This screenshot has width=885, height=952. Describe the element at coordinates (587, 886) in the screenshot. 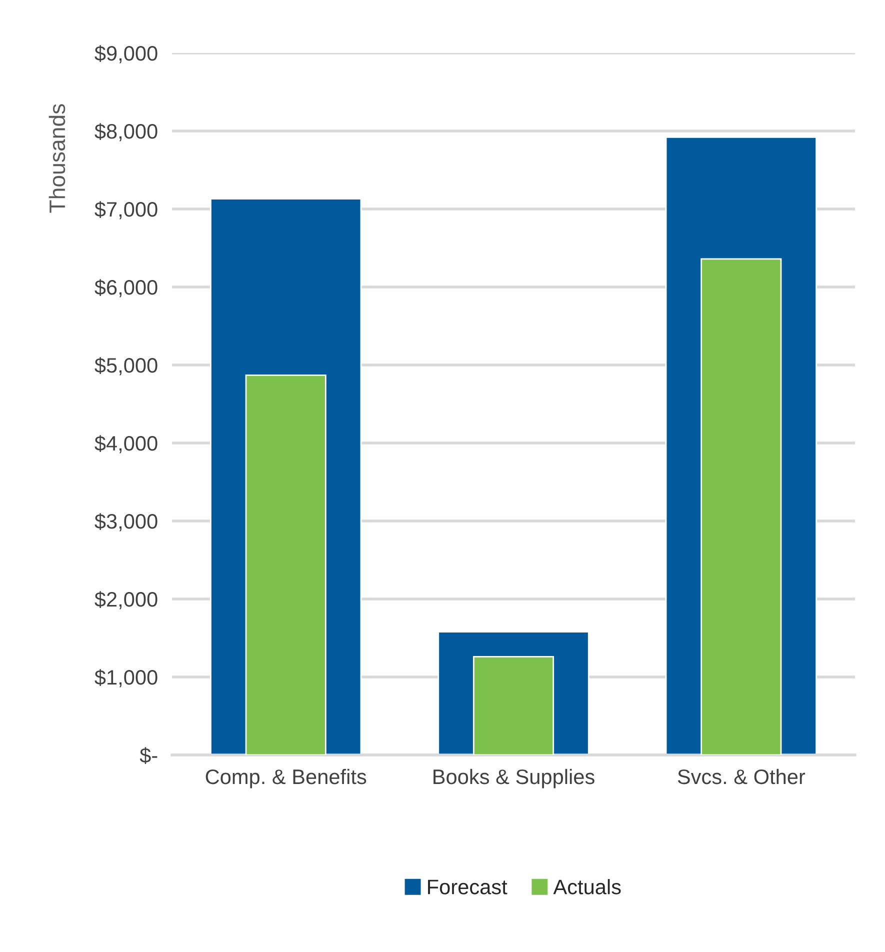

I see `legend-label: Actuals` at that location.